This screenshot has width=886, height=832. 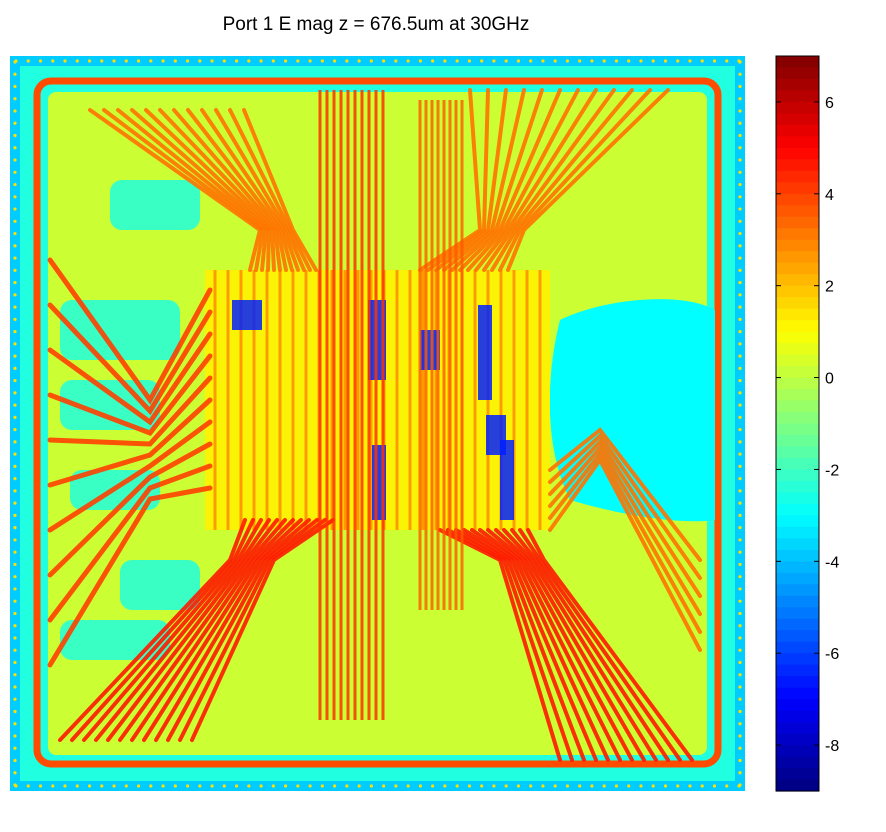 What do you see at coordinates (829, 195) in the screenshot?
I see `colorbar-tick-label-1: 4` at bounding box center [829, 195].